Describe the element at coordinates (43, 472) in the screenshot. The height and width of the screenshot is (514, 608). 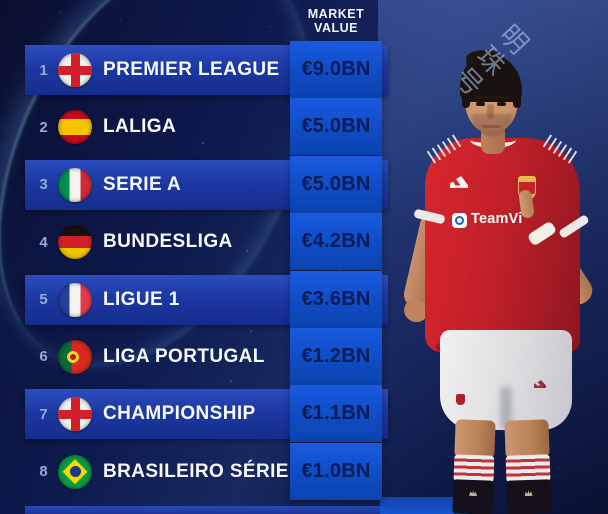
I see `rank-number: 8` at that location.